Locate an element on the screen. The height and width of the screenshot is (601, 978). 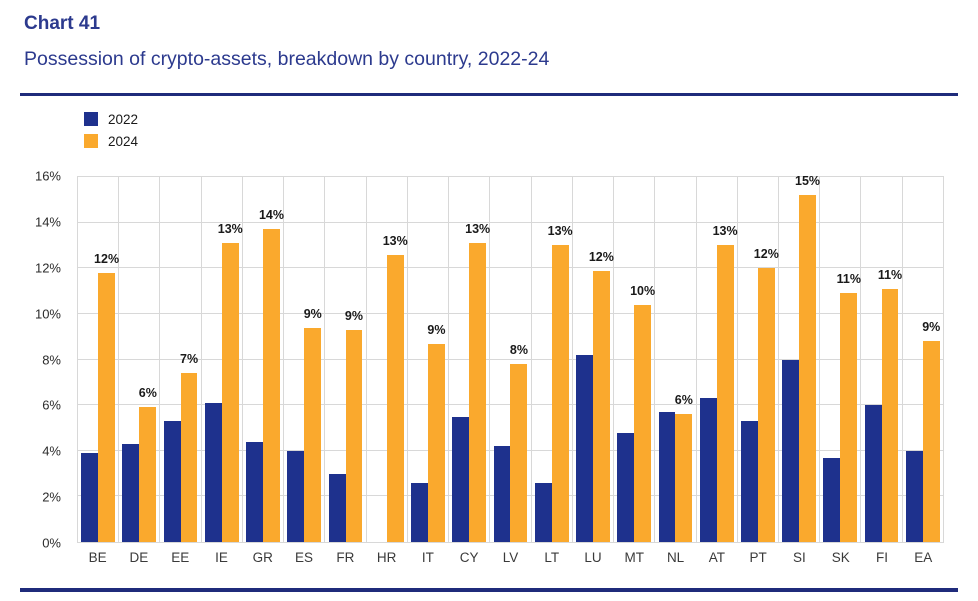
legend-swatch-2022 is located at coordinates (91, 119).